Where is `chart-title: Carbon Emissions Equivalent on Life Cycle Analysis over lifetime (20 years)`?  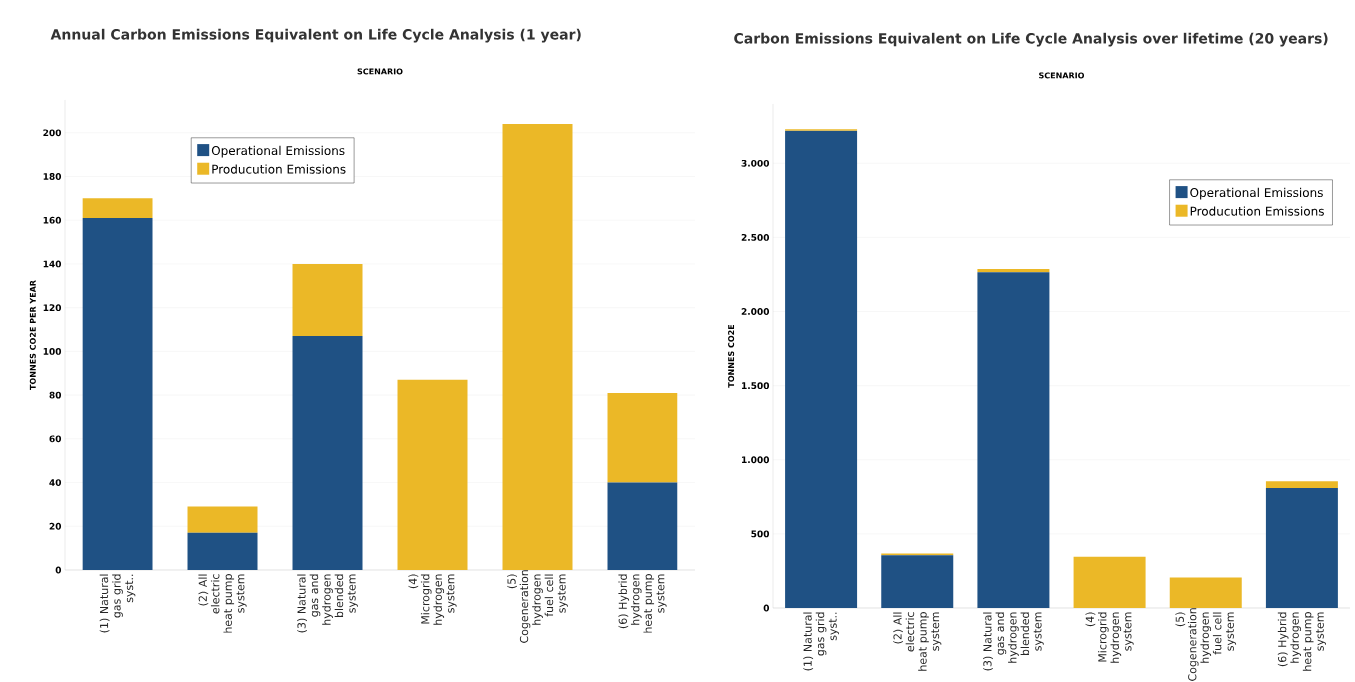 chart-title: Carbon Emissions Equivalent on Life Cycle Analysis over lifetime (20 years) is located at coordinates (1031, 39).